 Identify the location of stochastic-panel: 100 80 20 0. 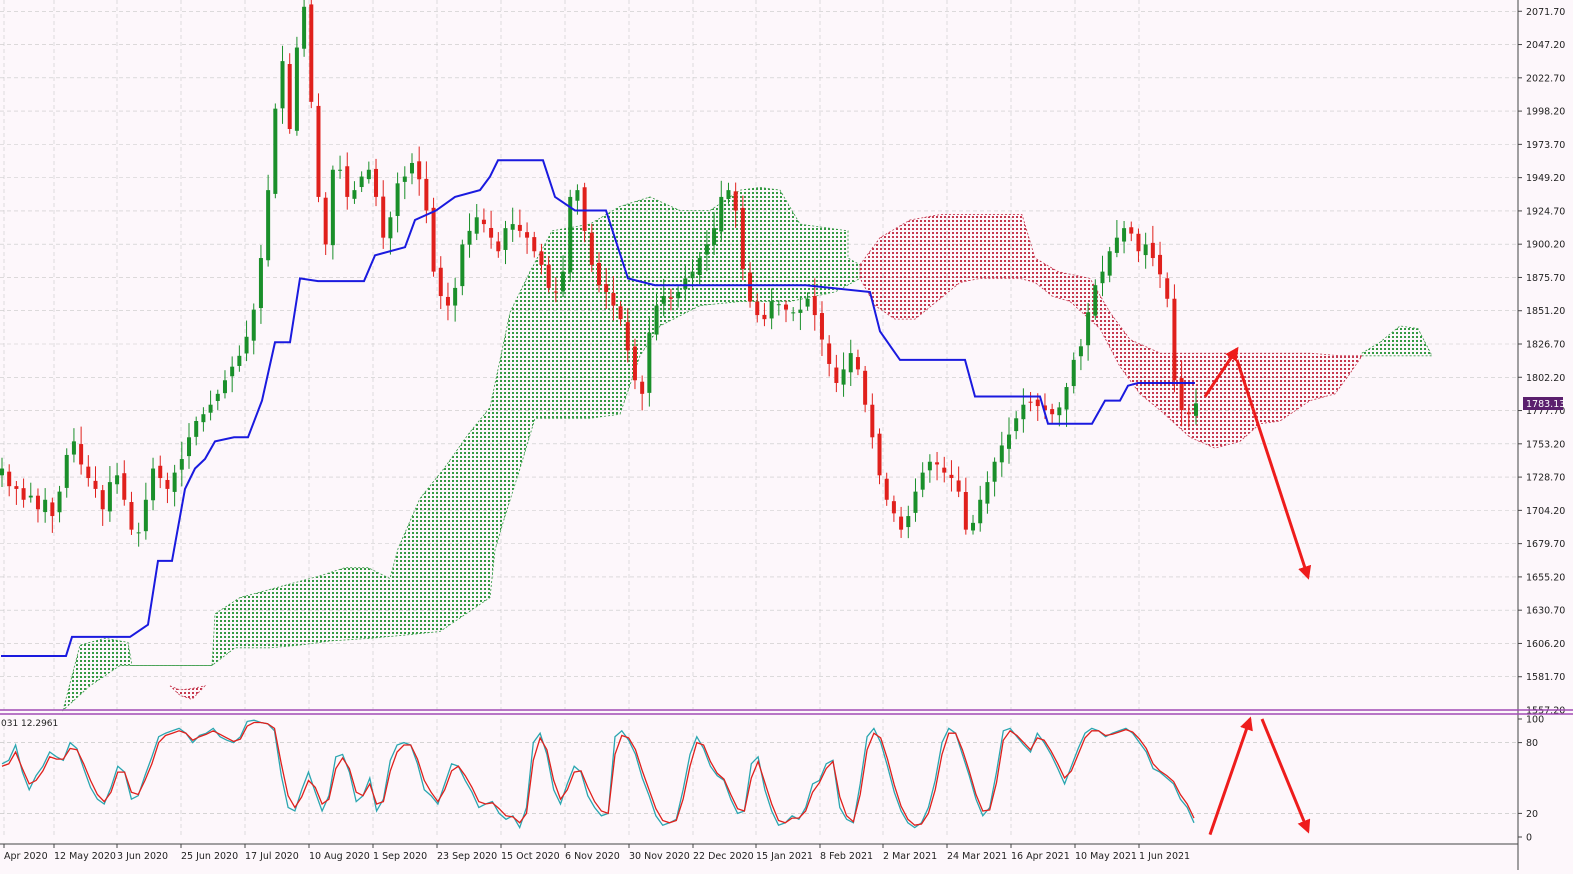
(772, 779).